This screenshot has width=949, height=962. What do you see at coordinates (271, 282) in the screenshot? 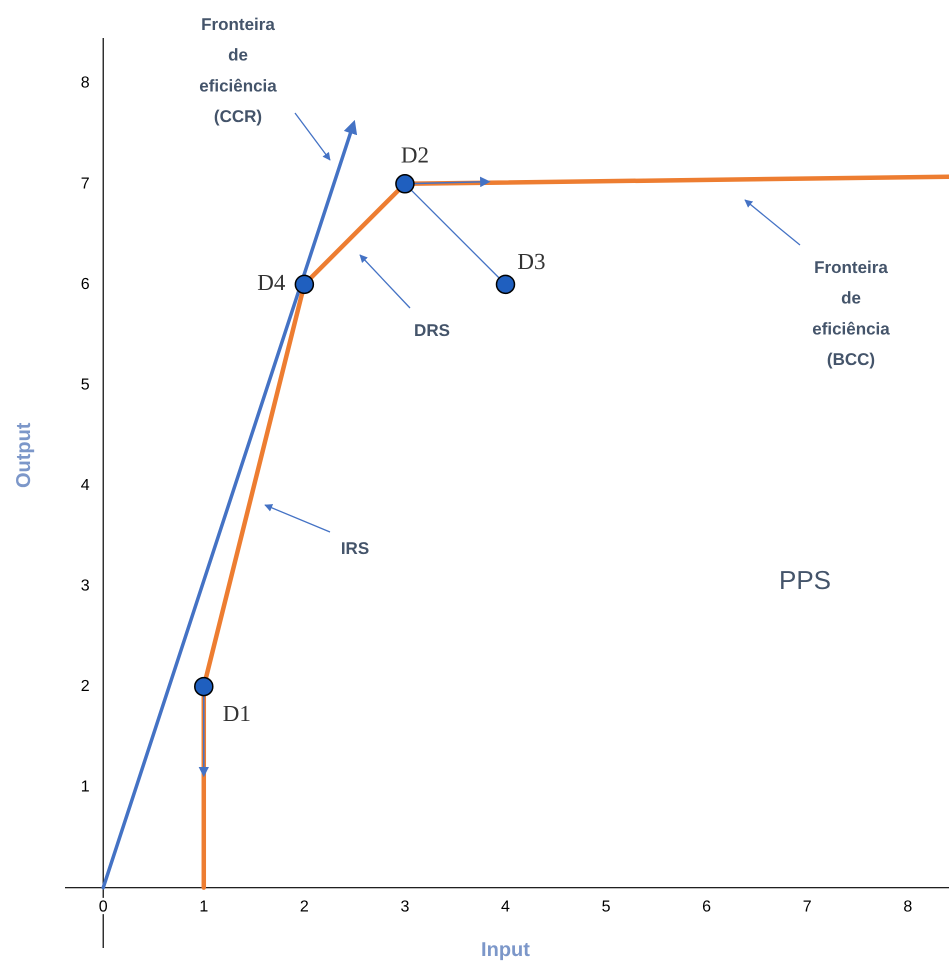
I see `data-label: D4` at bounding box center [271, 282].